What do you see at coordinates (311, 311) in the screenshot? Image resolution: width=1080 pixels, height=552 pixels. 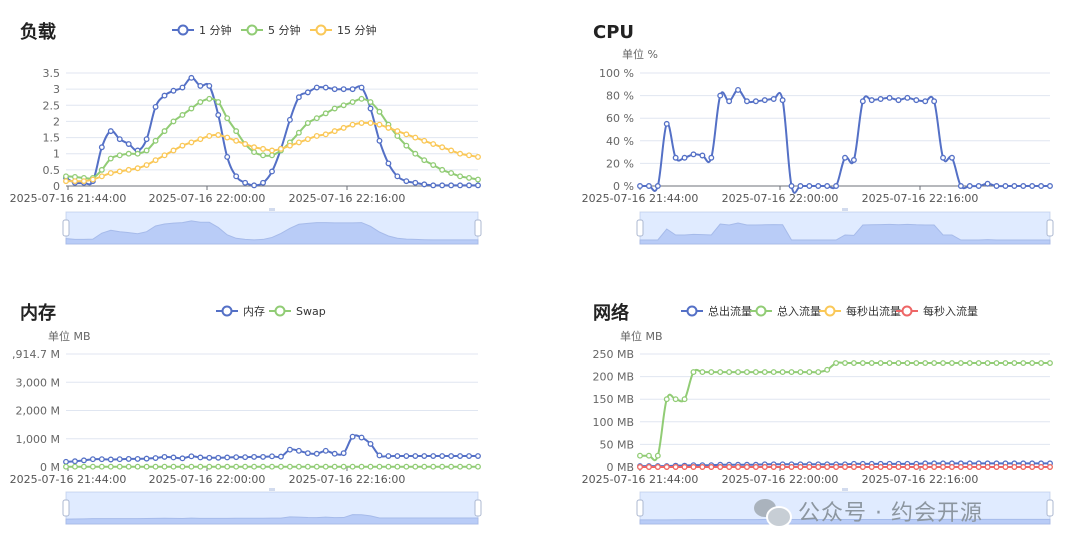 I see `legend-label: Swap` at bounding box center [311, 311].